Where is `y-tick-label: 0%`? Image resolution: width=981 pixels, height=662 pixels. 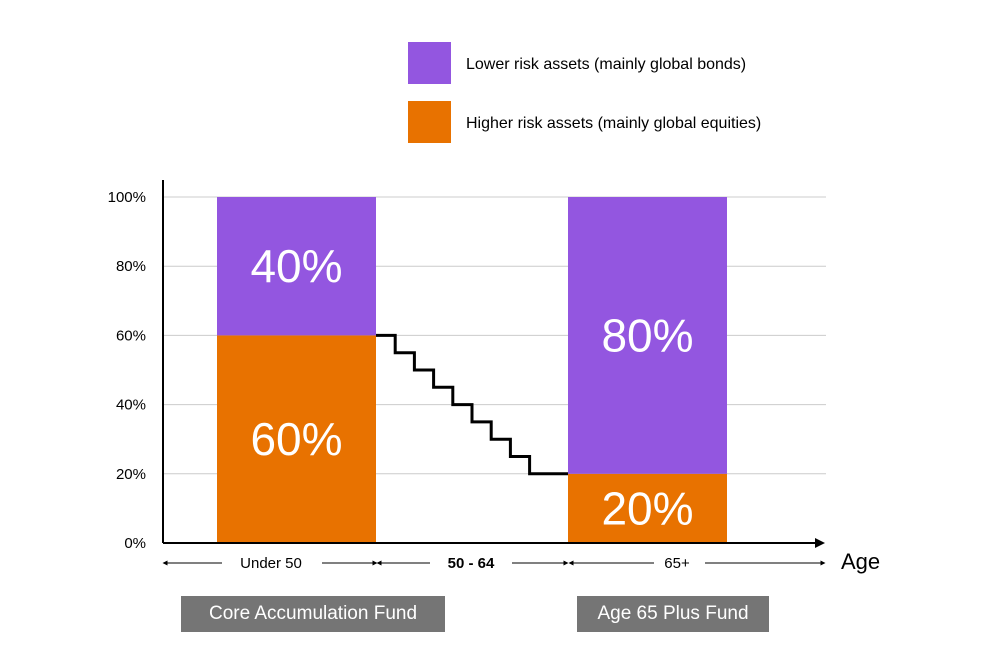
y-tick-label: 0% is located at coordinates (135, 543).